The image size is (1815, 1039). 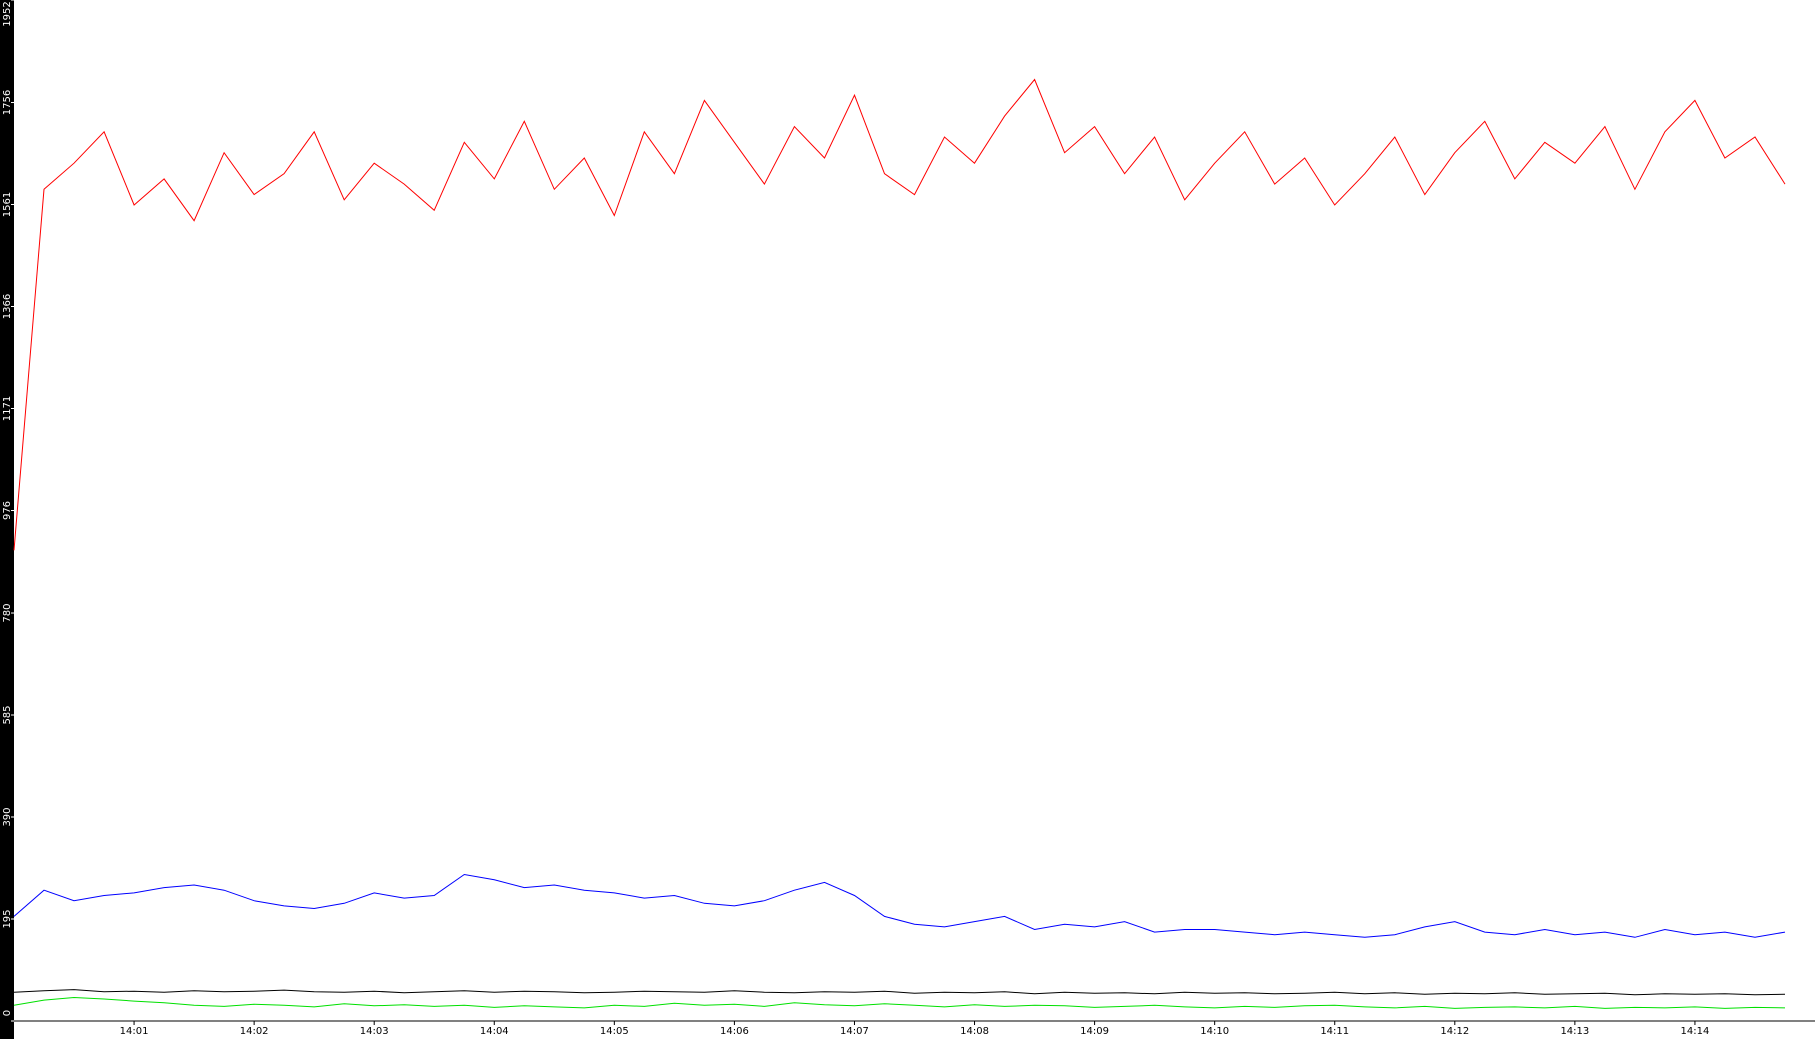 I want to click on y-tick-label: 1952, so click(x=7, y=13).